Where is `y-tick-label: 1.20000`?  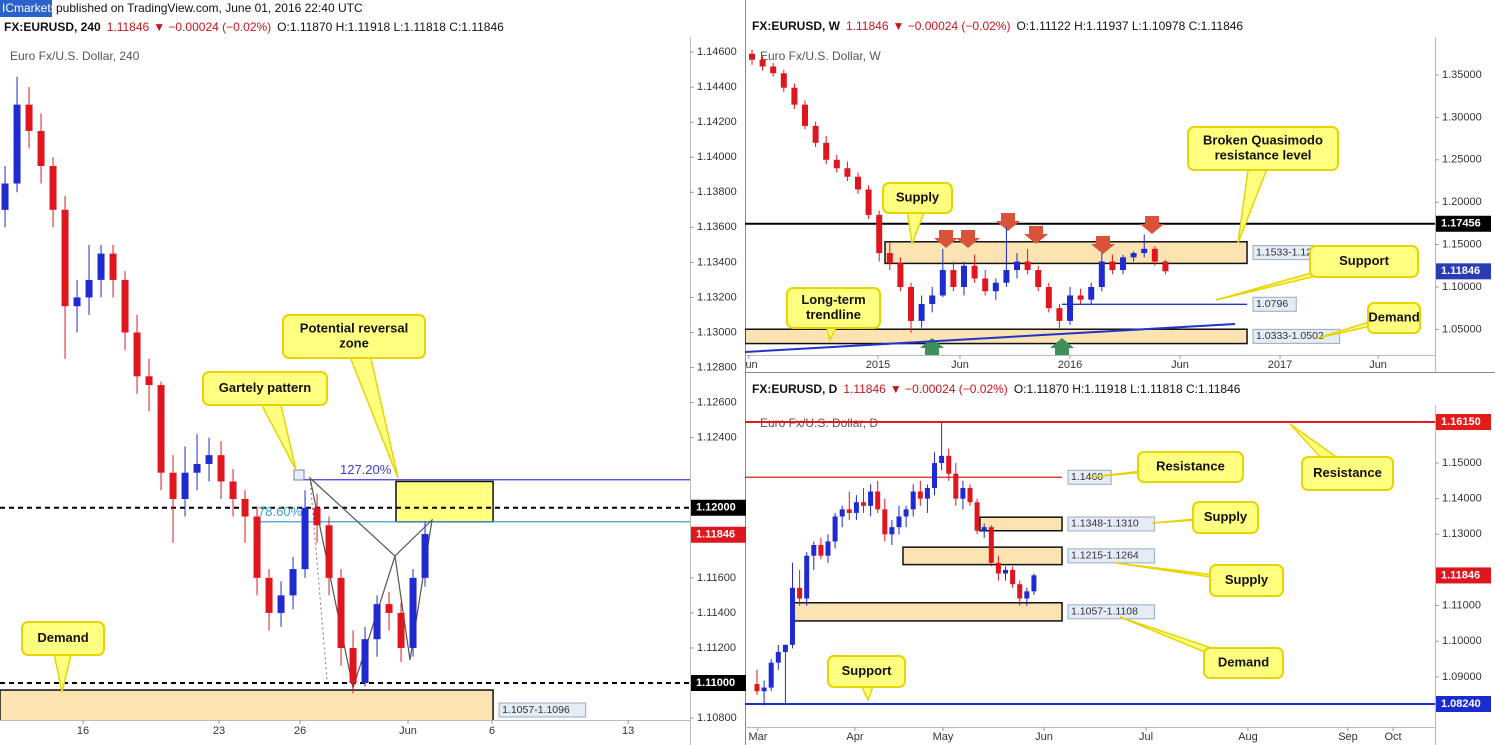 y-tick-label: 1.20000 is located at coordinates (1462, 202).